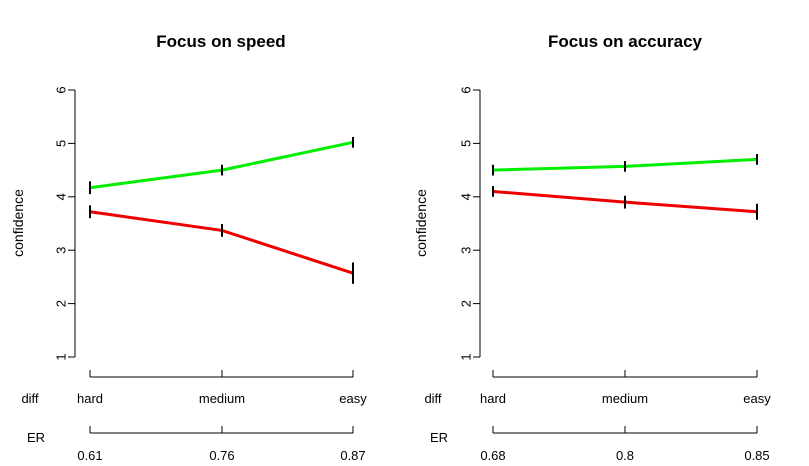 This screenshot has width=809, height=466. I want to click on er-tick-label: 0.8, so click(625, 455).